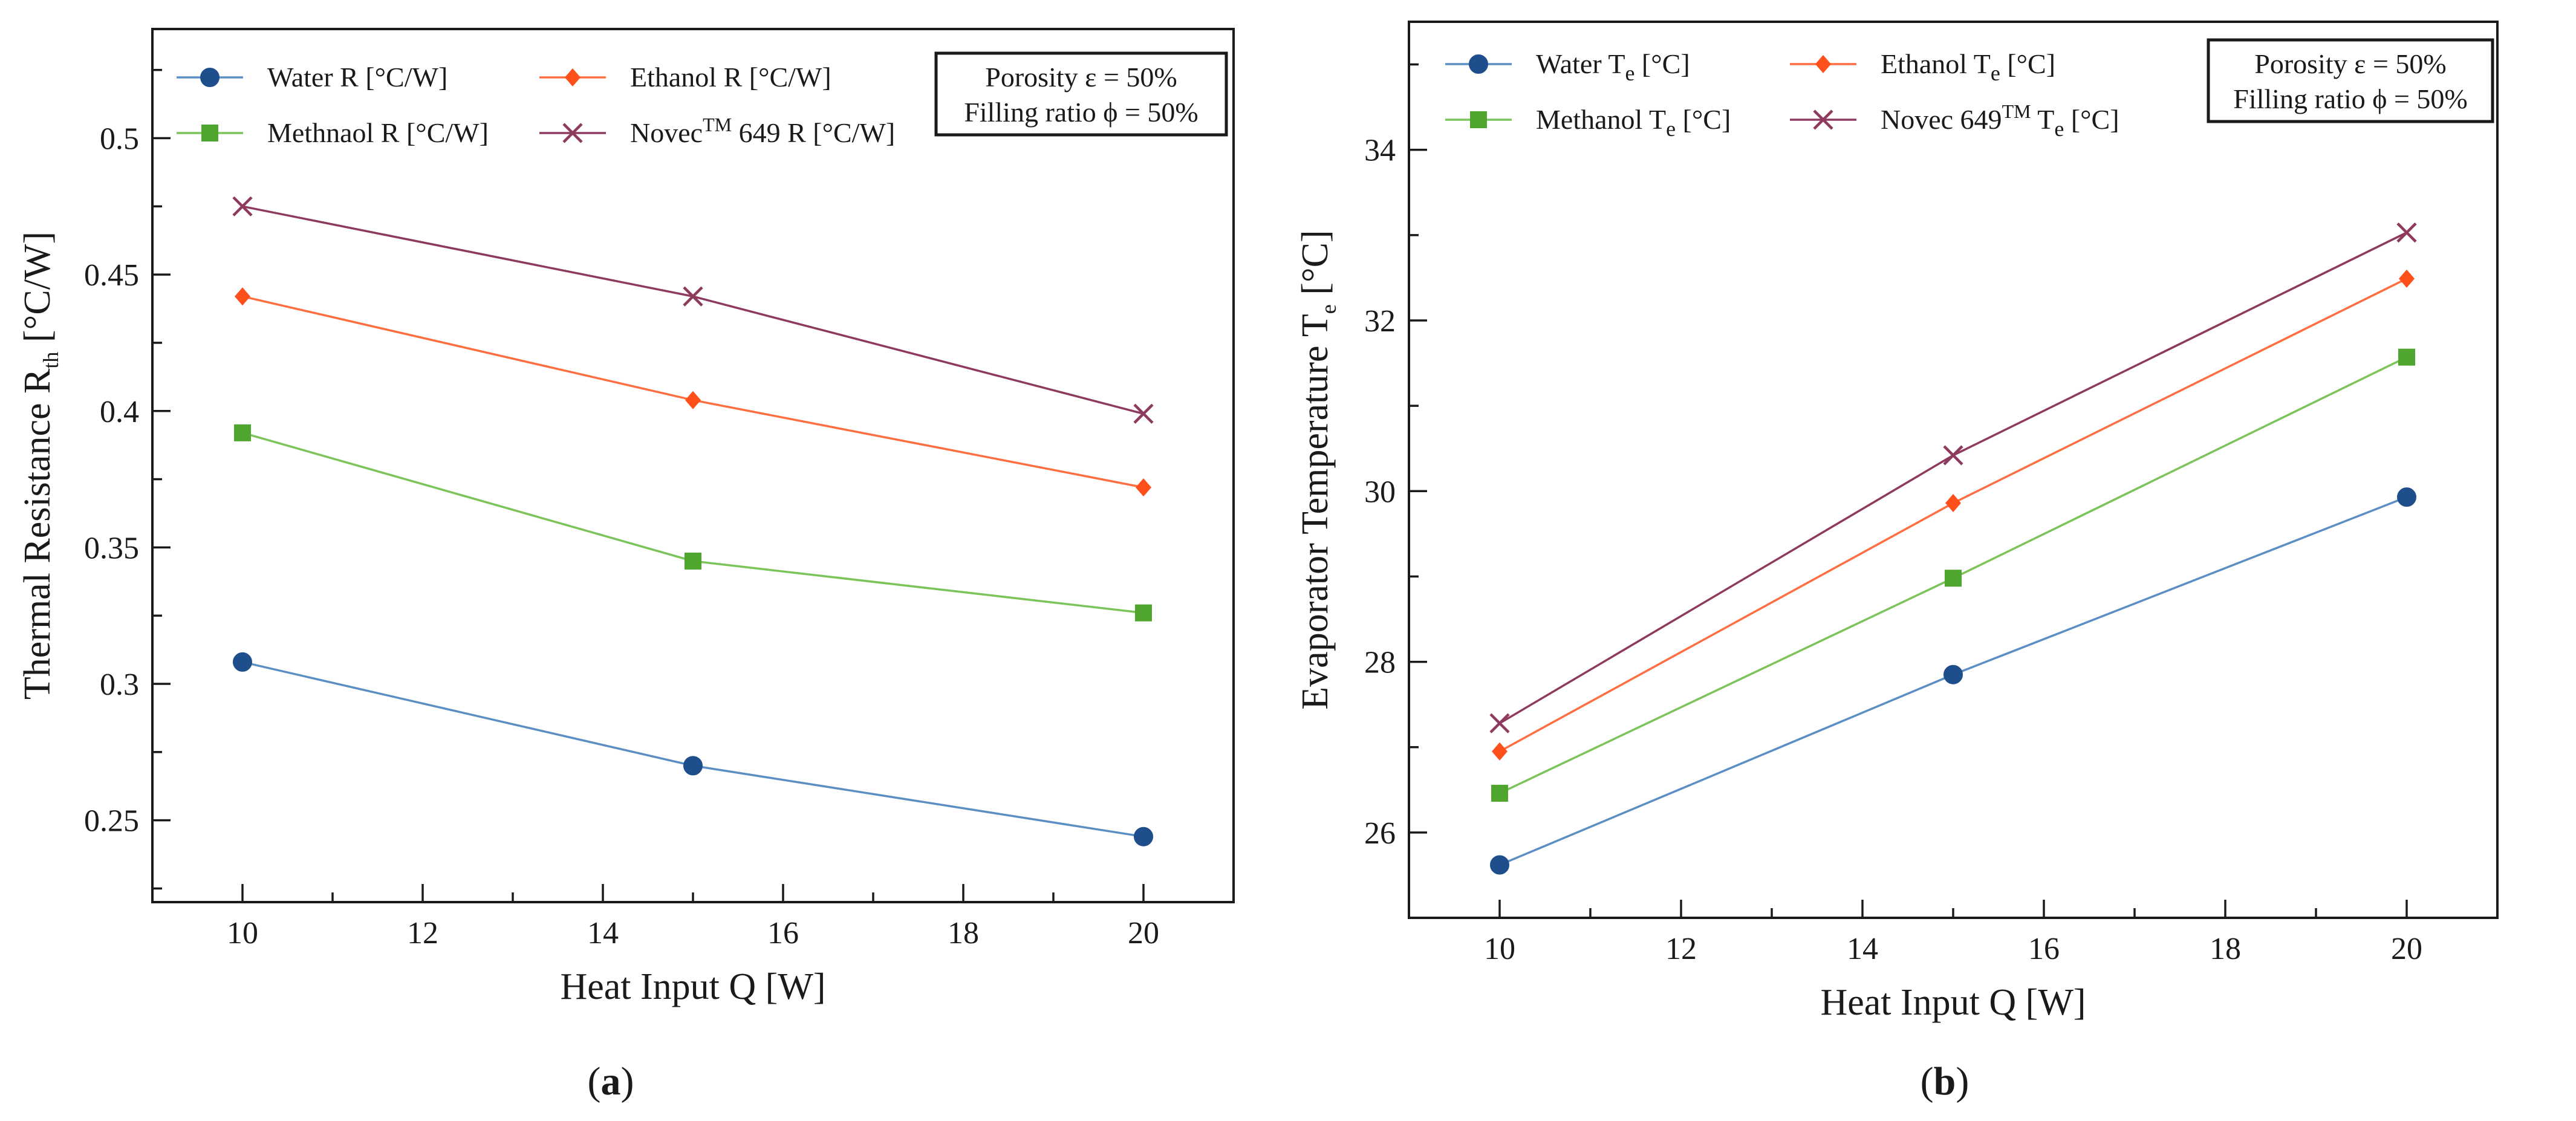  I want to click on legend-entry: Novec 649TM​ Te​ [°C], so click(1954, 120).